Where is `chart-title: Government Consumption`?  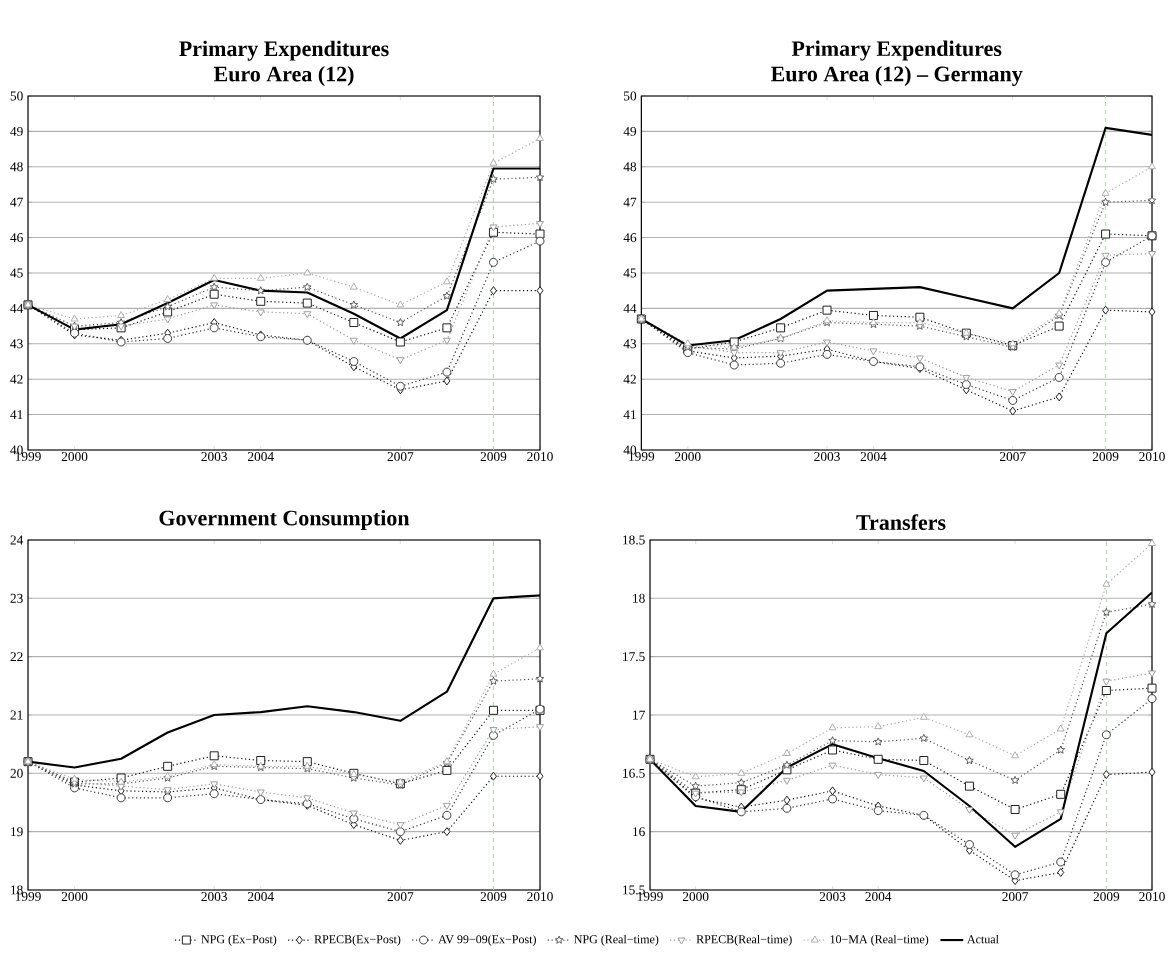
chart-title: Government Consumption is located at coordinates (284, 519).